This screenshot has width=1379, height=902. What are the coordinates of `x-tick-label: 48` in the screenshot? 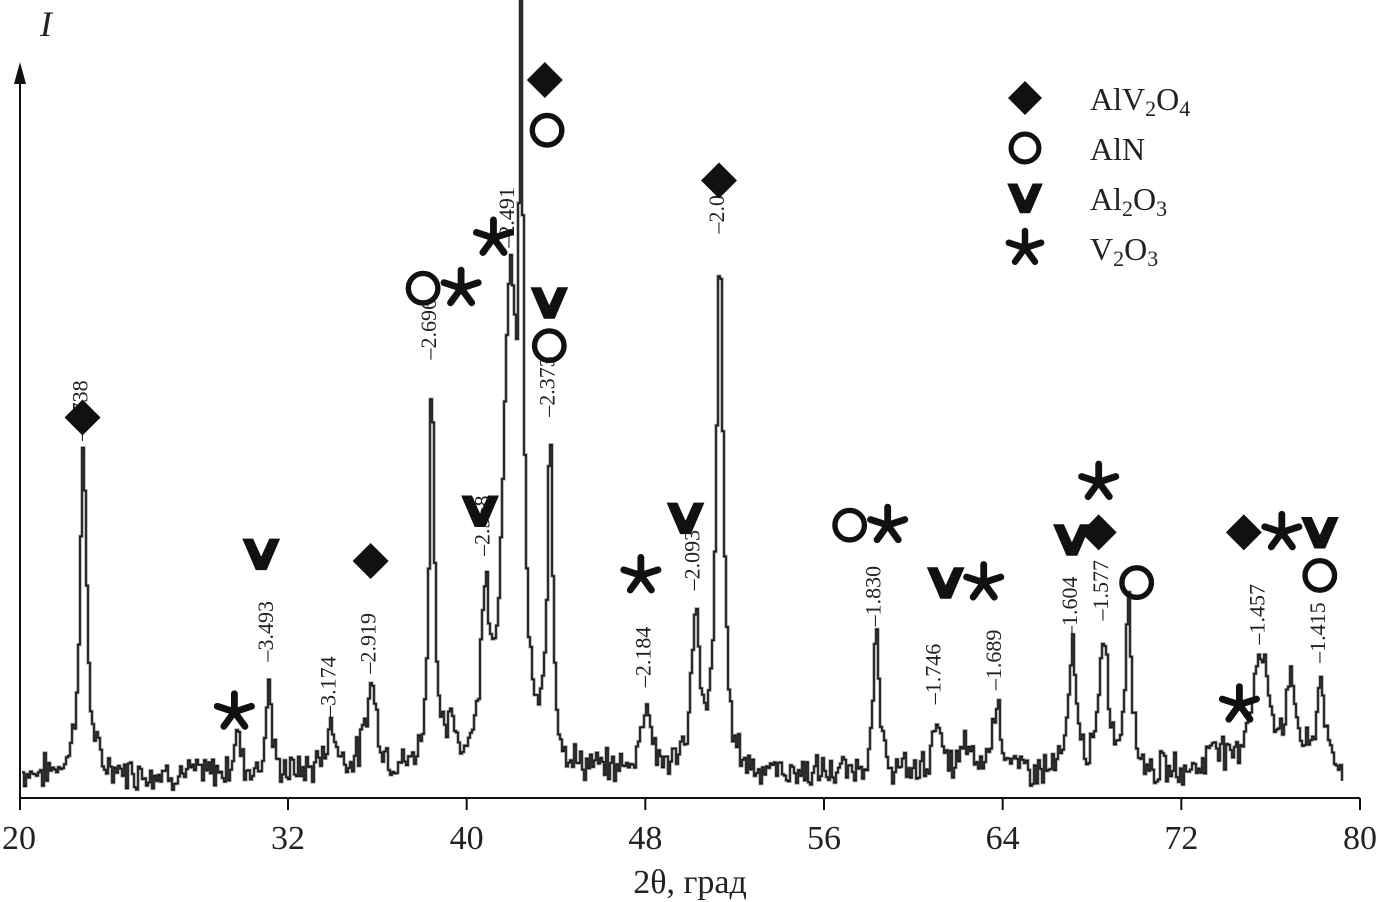 It's located at (645, 838).